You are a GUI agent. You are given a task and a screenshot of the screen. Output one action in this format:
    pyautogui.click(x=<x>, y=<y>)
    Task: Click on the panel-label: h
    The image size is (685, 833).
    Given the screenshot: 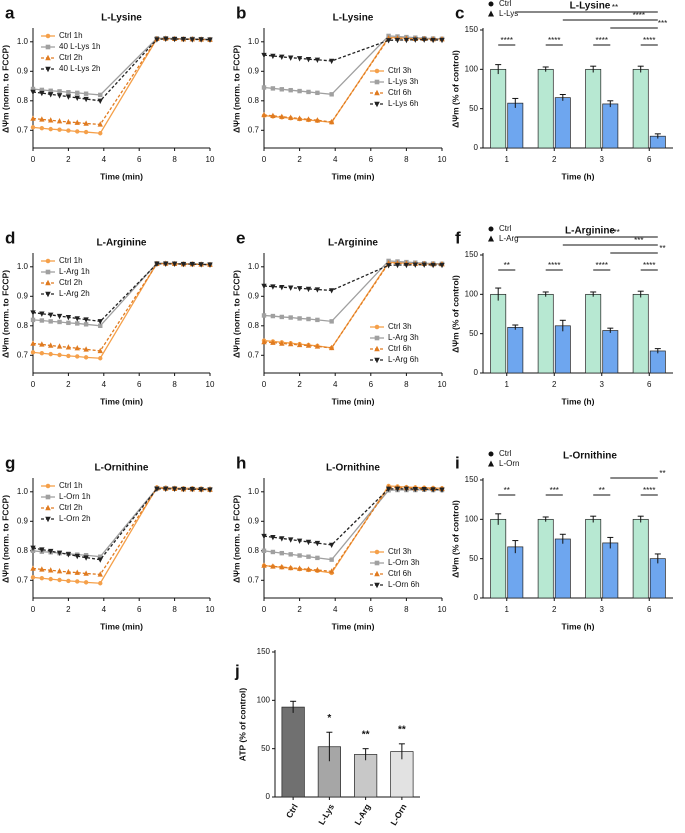 What is the action you would take?
    pyautogui.click(x=241, y=462)
    